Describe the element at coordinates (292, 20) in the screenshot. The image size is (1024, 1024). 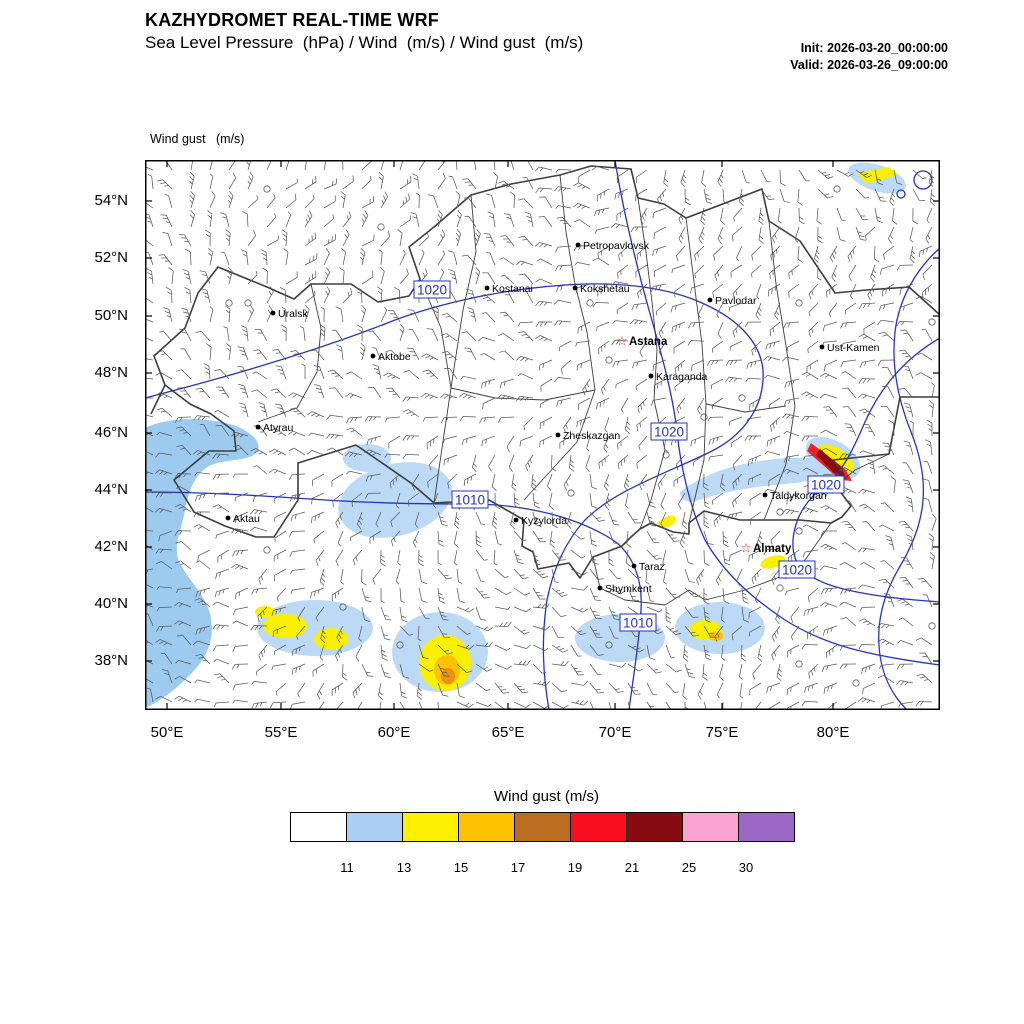
I see `page-title: KAZHYDROMET REAL-TIME WRF` at that location.